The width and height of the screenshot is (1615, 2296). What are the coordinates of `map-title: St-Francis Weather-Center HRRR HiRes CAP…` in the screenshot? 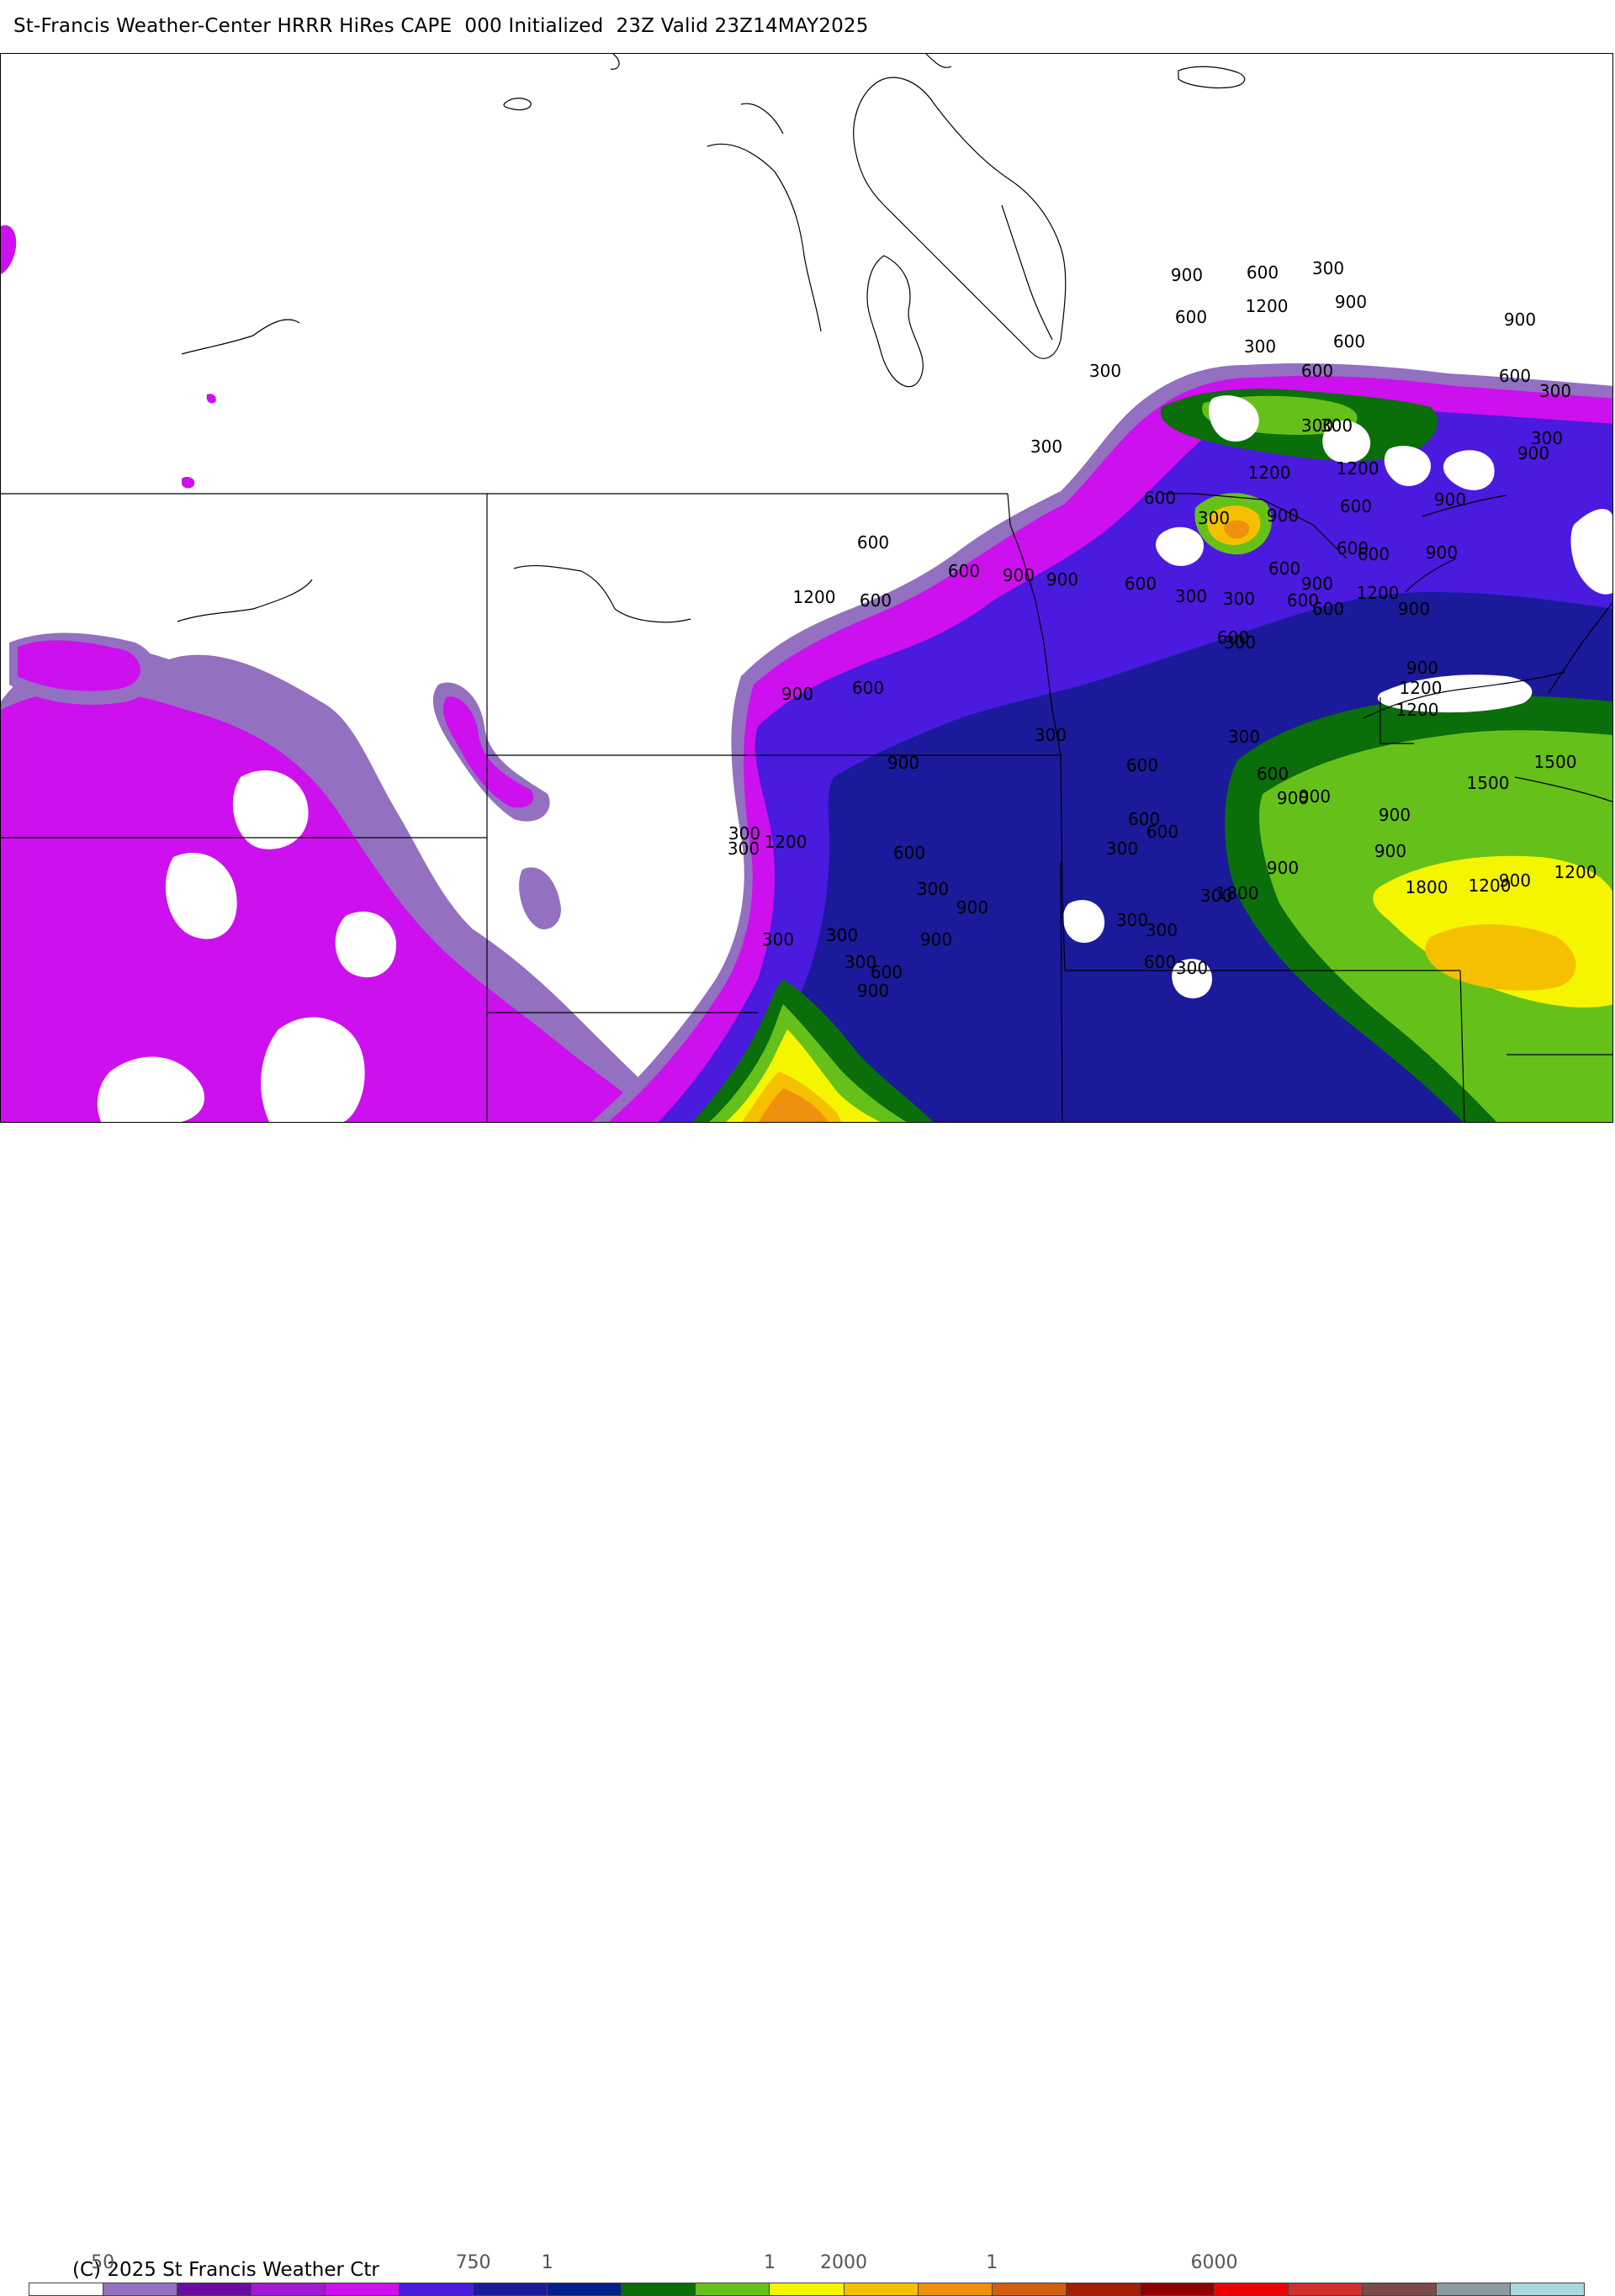 It's located at (441, 26).